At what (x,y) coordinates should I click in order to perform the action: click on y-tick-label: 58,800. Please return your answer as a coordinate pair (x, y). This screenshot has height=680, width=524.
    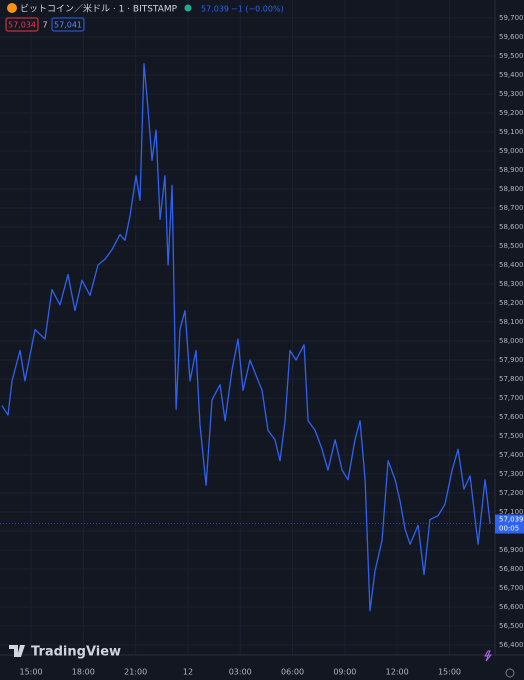
    Looking at the image, I should click on (511, 189).